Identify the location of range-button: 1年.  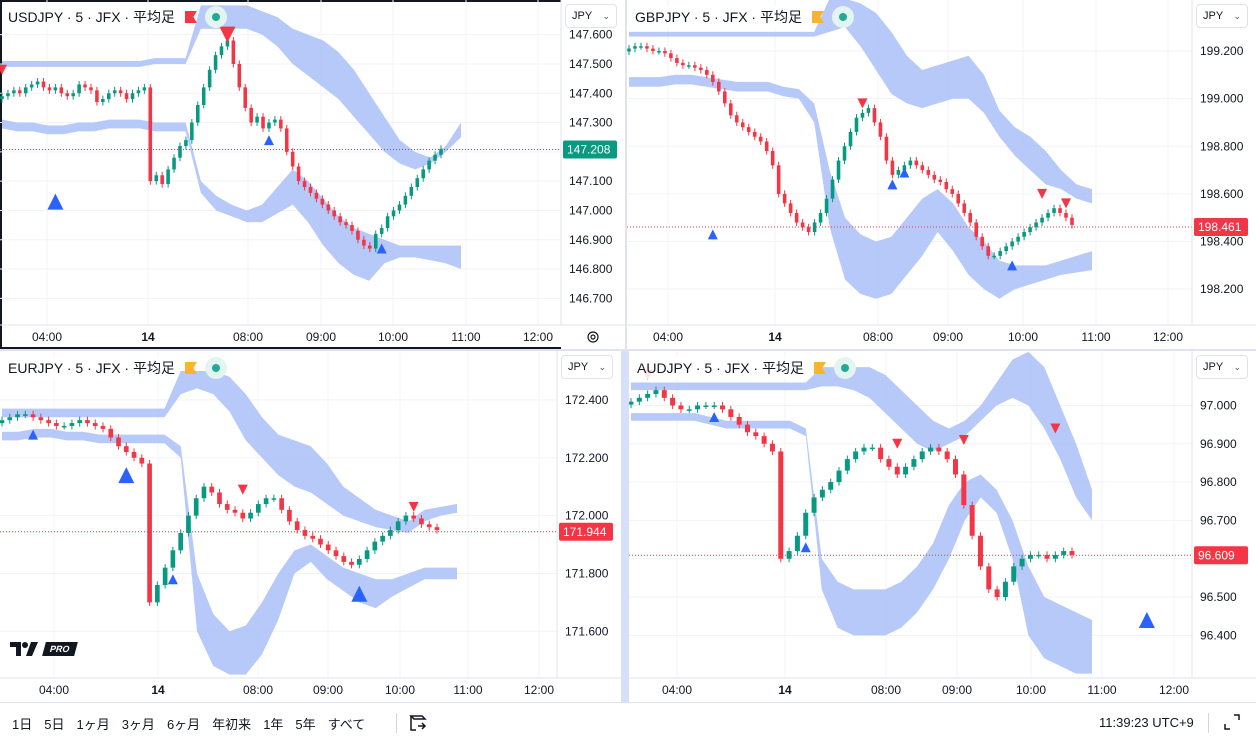
(273, 724).